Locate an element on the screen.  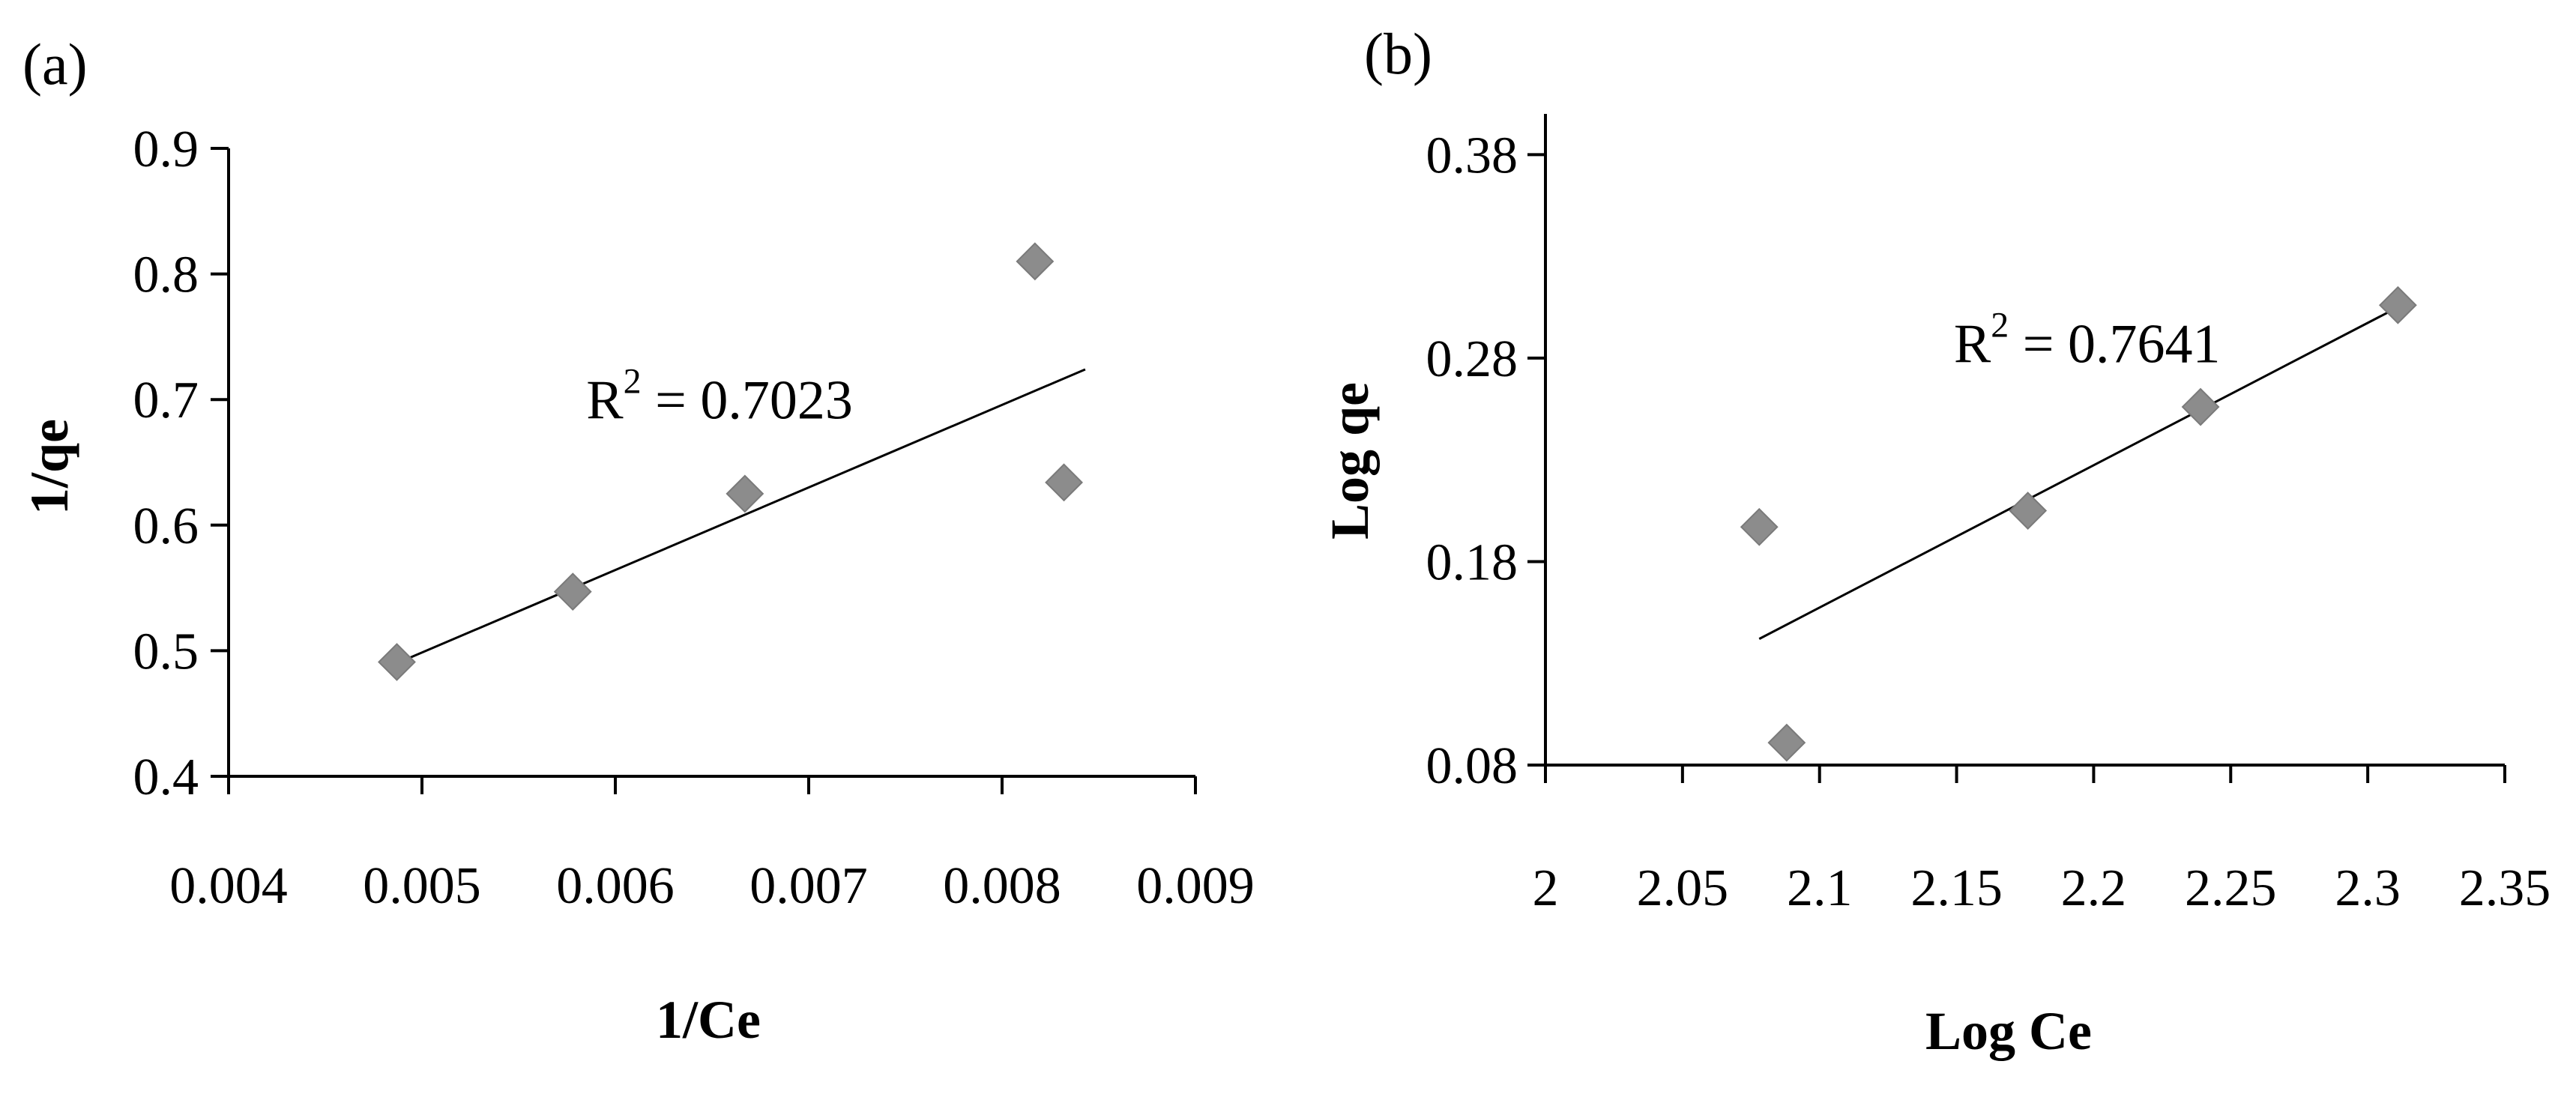
y-tick-label: 0.6 is located at coordinates (166, 526).